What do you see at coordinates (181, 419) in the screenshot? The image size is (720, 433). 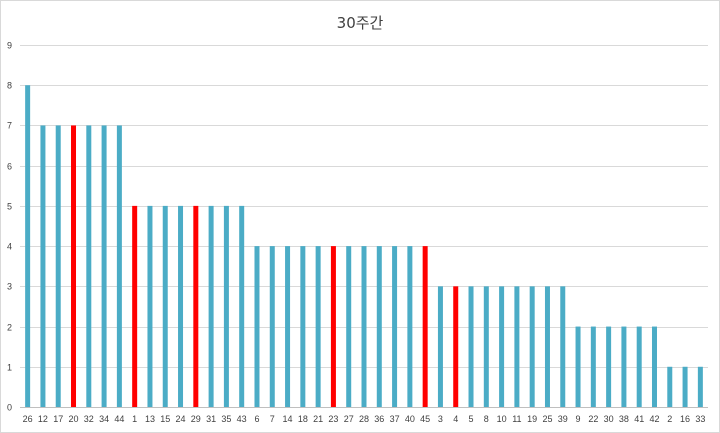 I see `x-tick-label: 24` at bounding box center [181, 419].